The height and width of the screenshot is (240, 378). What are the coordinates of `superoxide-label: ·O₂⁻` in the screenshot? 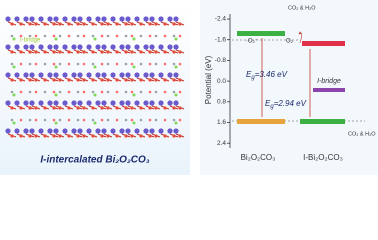 It's located at (252, 42).